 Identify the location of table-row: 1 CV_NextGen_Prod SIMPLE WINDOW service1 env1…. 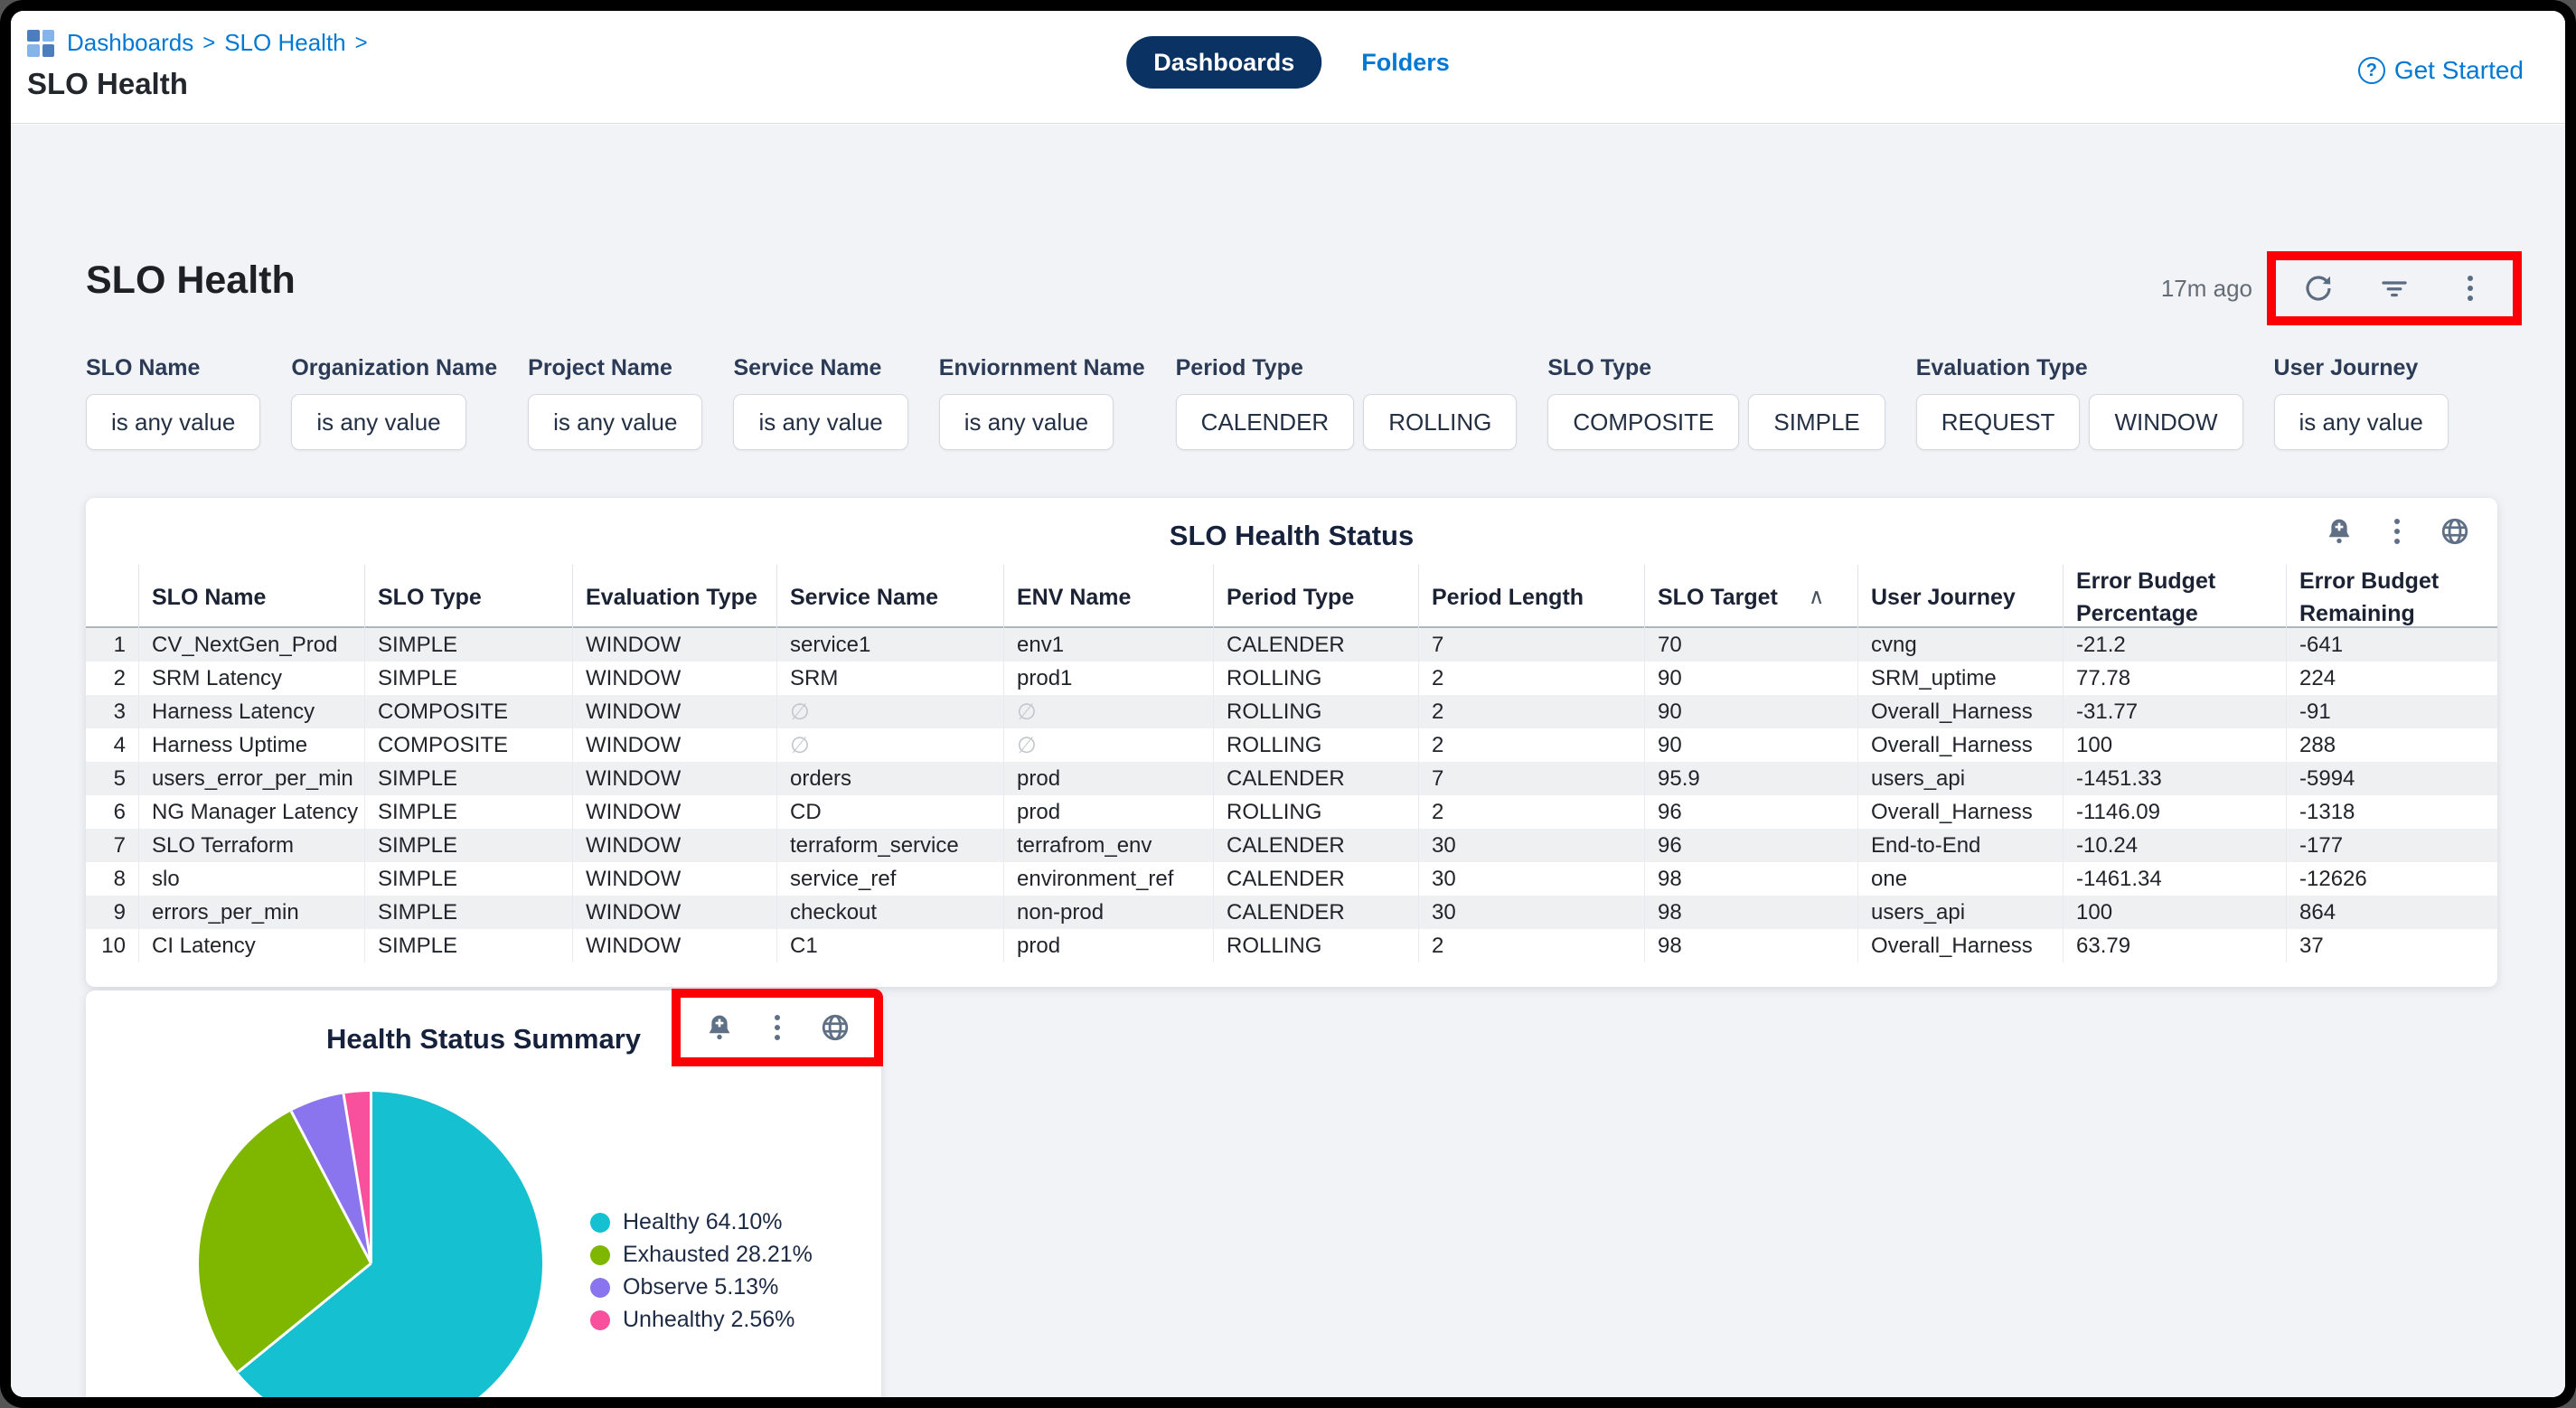
(1291, 645).